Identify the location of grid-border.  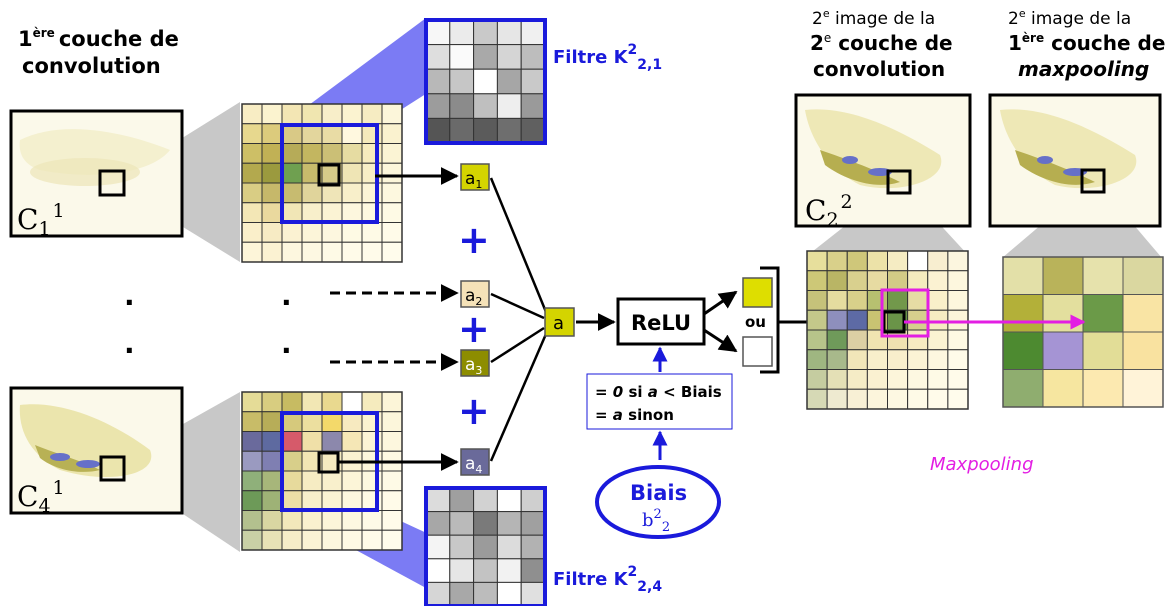
(887, 330).